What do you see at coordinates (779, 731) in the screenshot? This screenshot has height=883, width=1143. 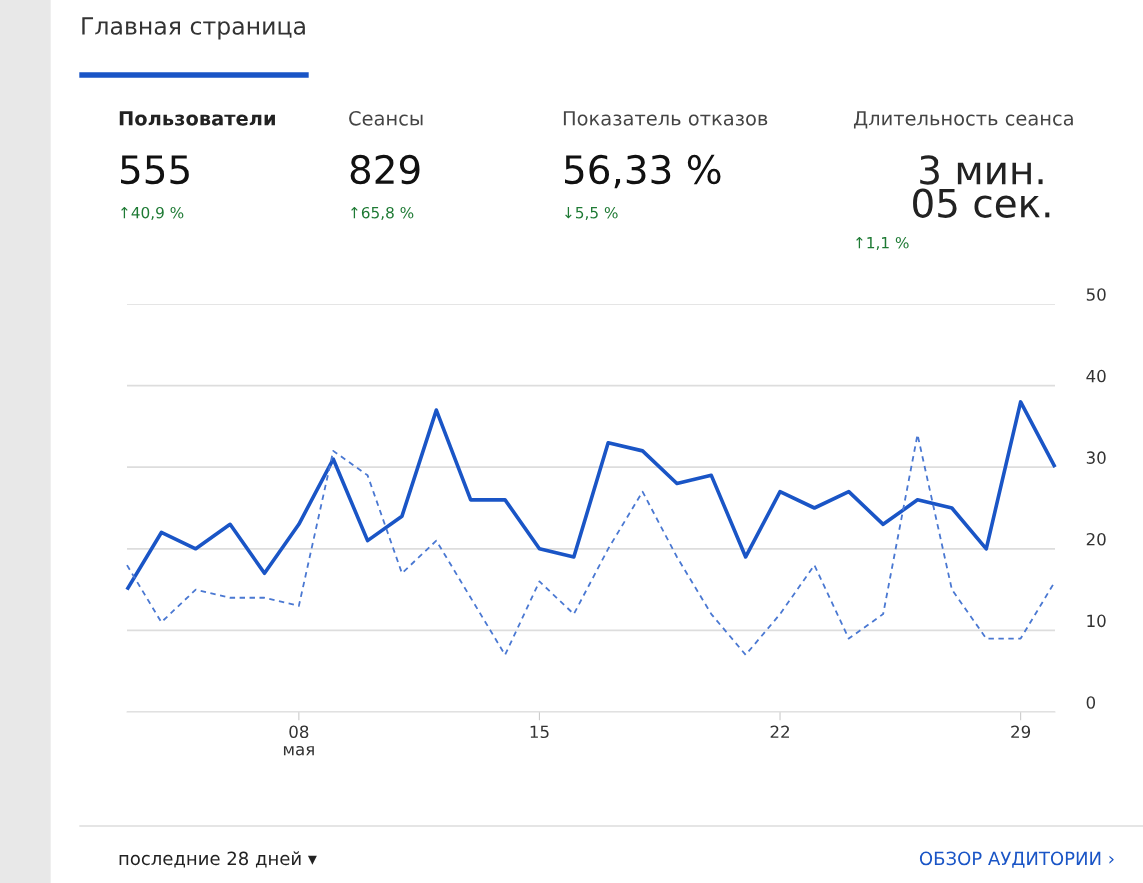 I see `x-tick-label: 22` at bounding box center [779, 731].